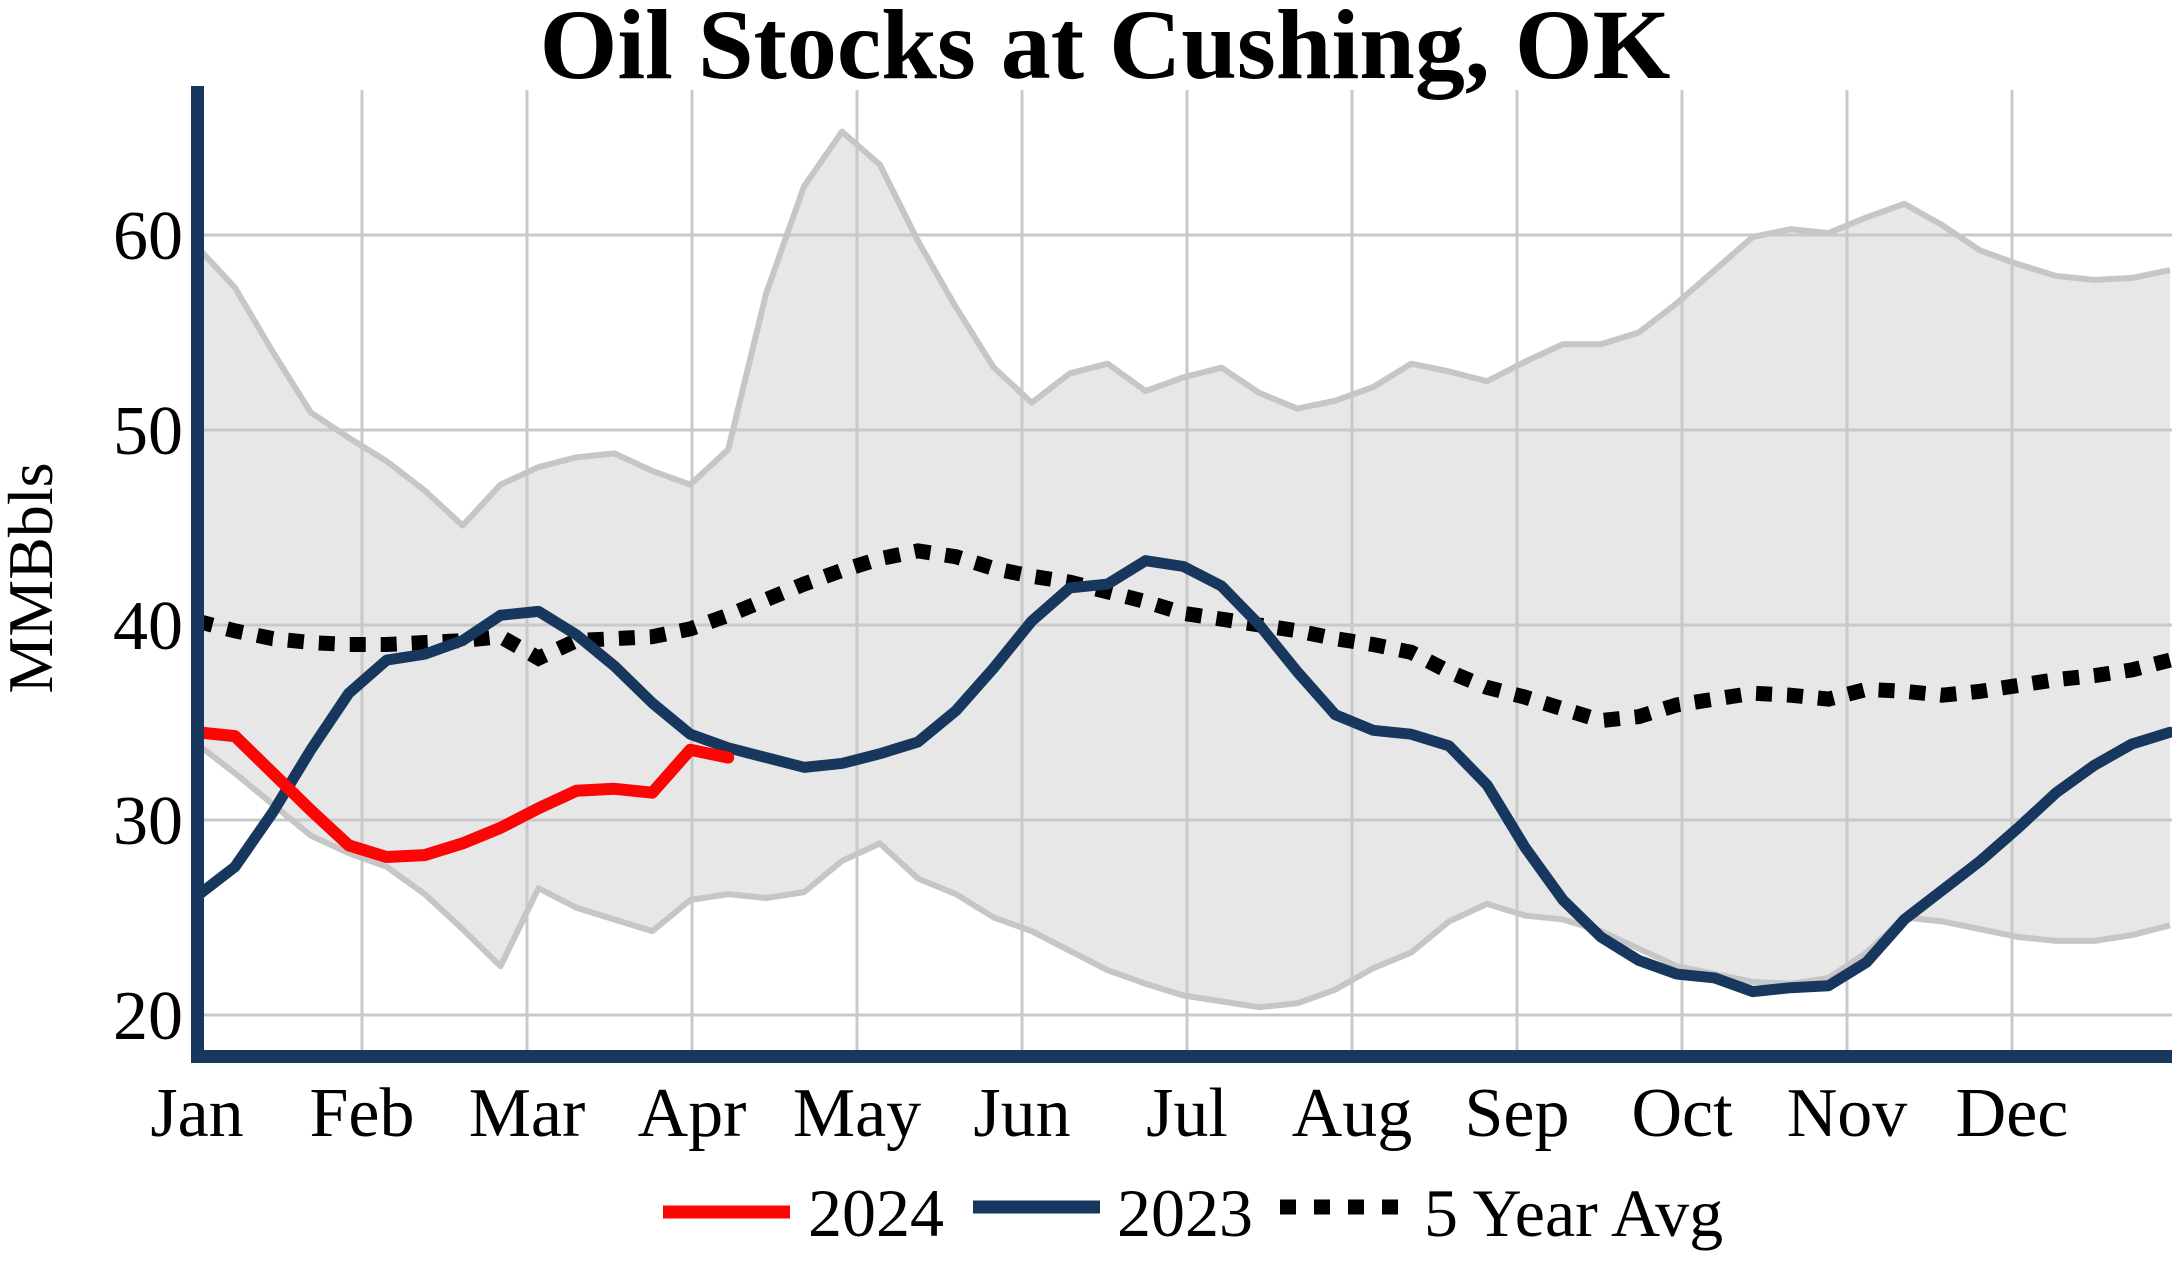 Image resolution: width=2172 pixels, height=1276 pixels. I want to click on x-tick-label-mar: Mar, so click(527, 1113).